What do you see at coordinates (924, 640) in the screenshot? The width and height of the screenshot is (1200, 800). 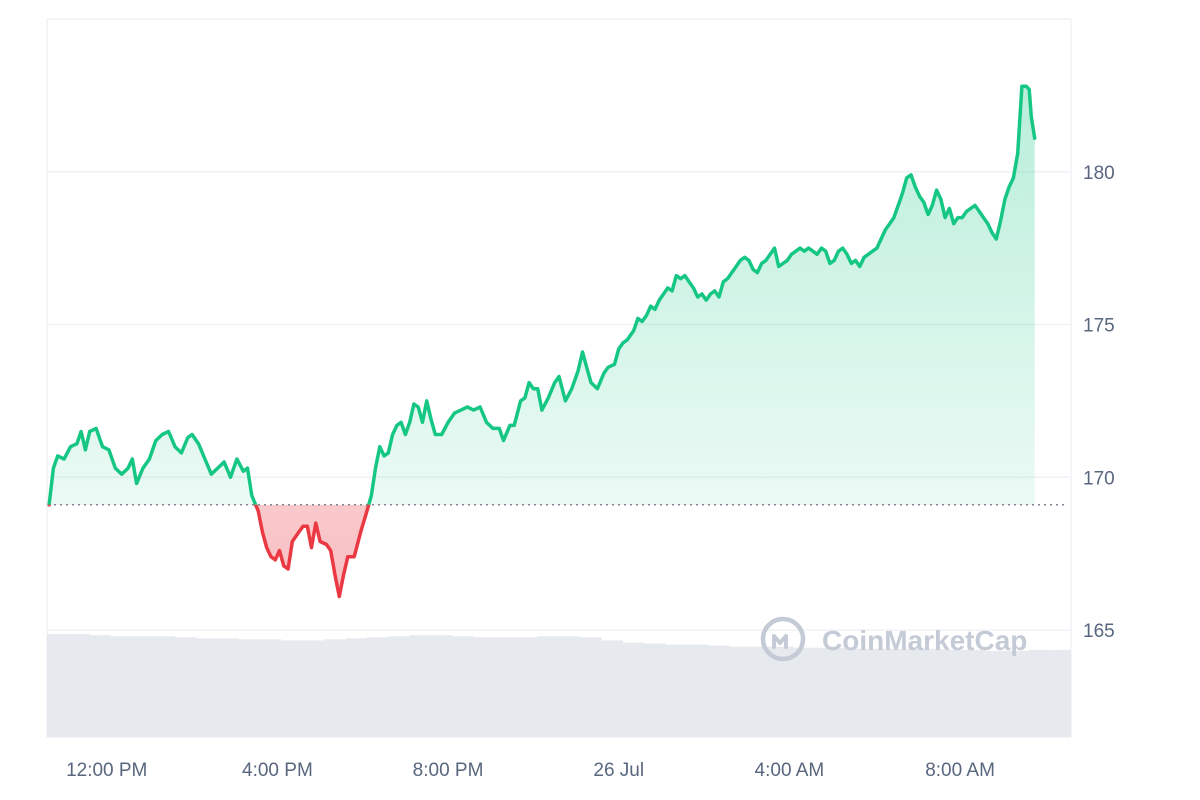 I see `watermark-text: CoinMarketCap` at bounding box center [924, 640].